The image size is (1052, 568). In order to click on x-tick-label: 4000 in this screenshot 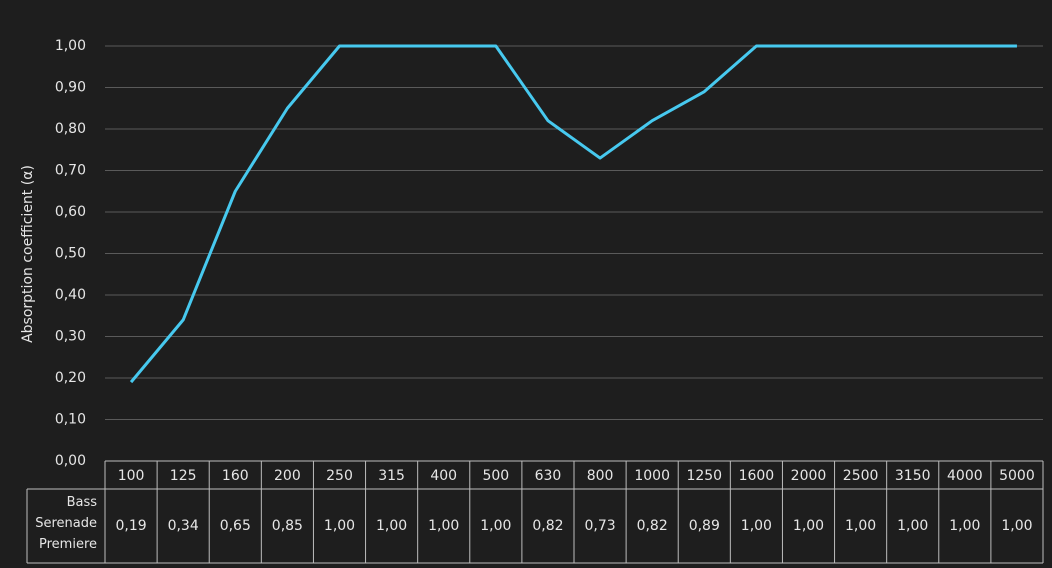, I will do `click(965, 476)`.